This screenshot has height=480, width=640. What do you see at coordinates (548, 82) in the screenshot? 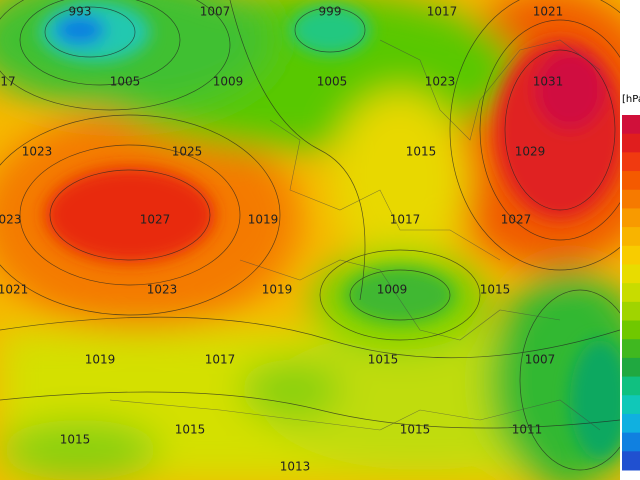
I see `contour-label: 1031` at bounding box center [548, 82].